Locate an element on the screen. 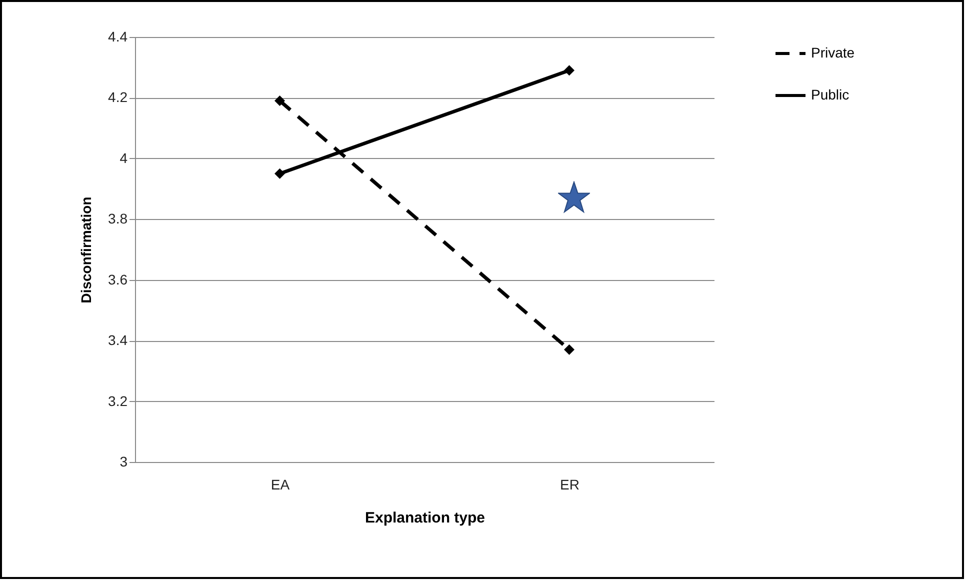 Image resolution: width=966 pixels, height=581 pixels. y-tick-label: 3.2 is located at coordinates (118, 400).